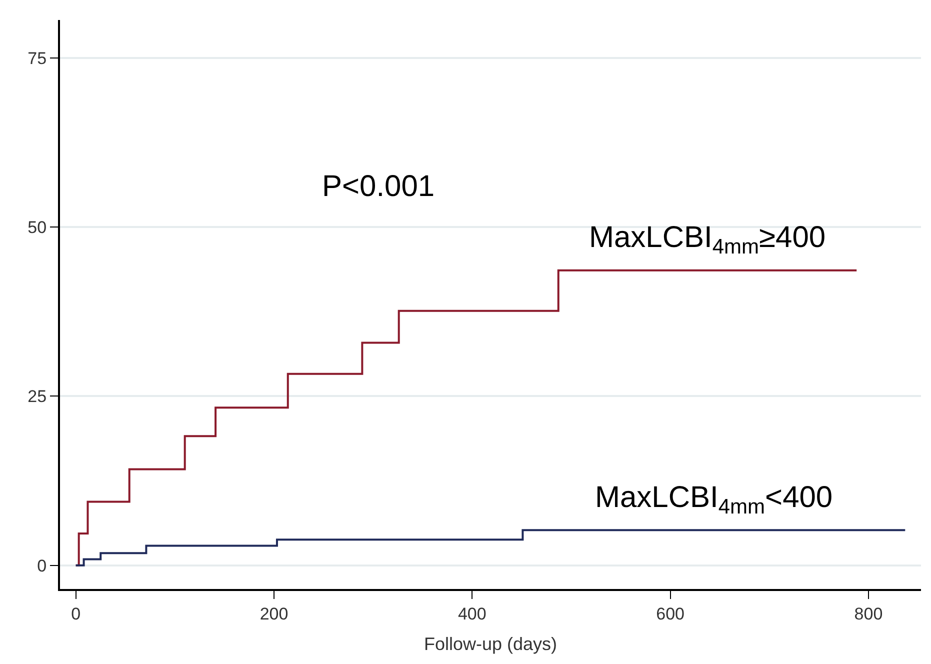  Describe the element at coordinates (707, 239) in the screenshot. I see `series-label: MaxLCBI$_{4mm}$≥400` at that location.